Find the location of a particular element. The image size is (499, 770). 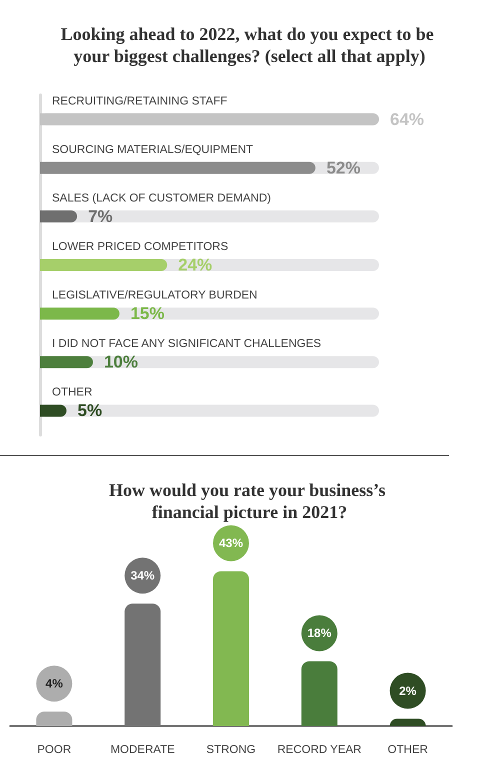

data-label: 64% is located at coordinates (407, 119).